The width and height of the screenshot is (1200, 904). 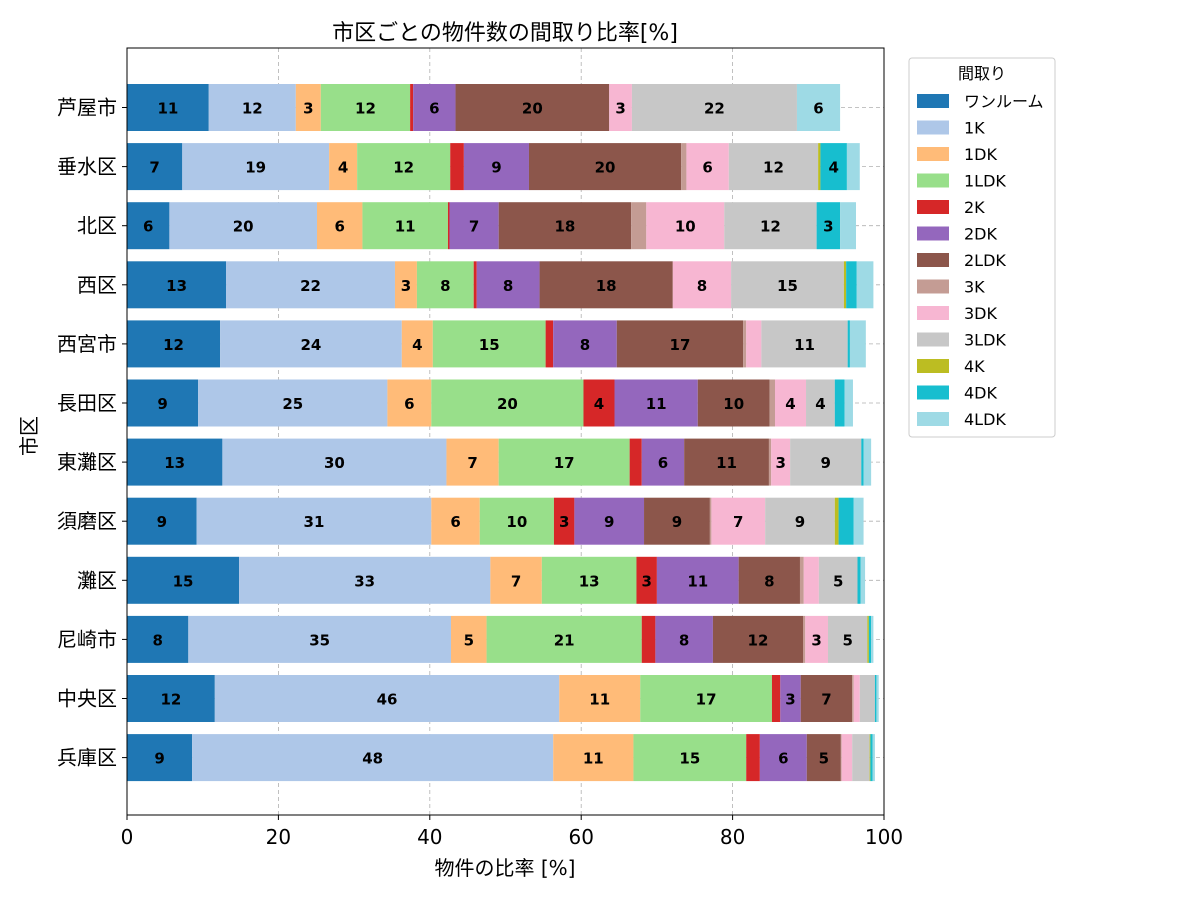 I want to click on bar-value-label: 4, so click(x=833, y=168).